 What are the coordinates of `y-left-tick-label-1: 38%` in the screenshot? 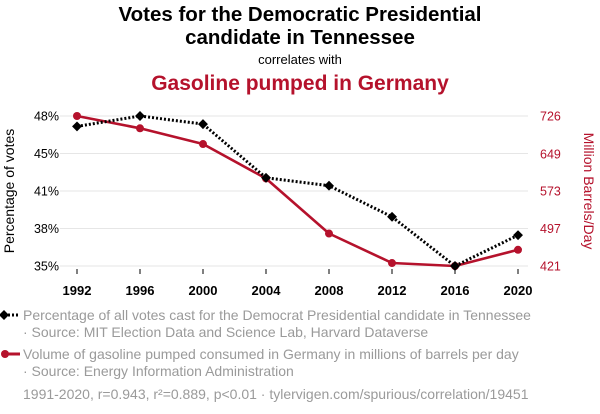 It's located at (46, 229).